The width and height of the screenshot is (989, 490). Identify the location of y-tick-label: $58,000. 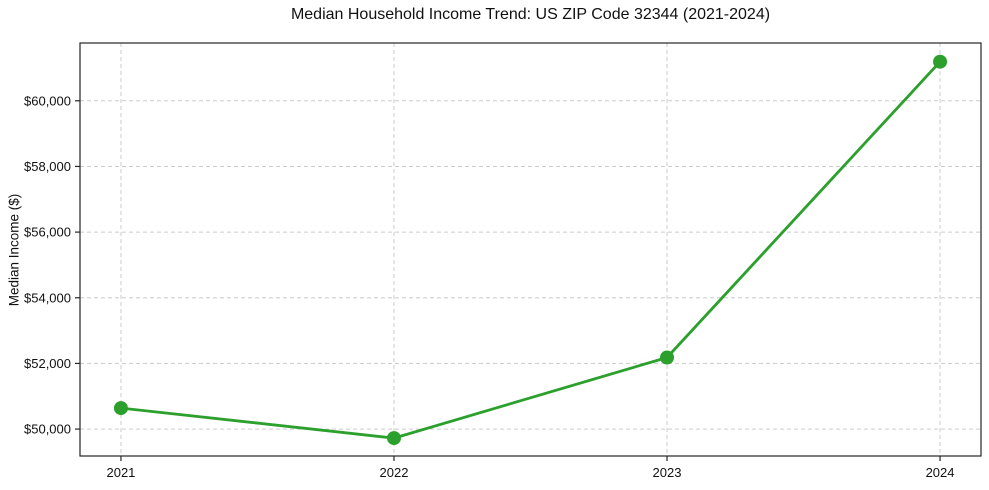
(47, 166).